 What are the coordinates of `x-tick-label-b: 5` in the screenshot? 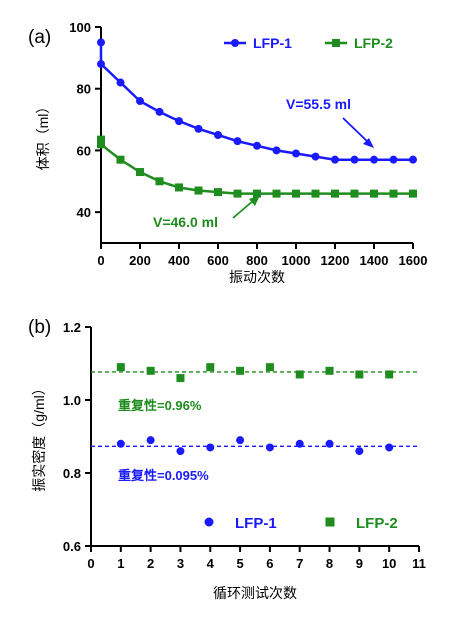 It's located at (239, 563).